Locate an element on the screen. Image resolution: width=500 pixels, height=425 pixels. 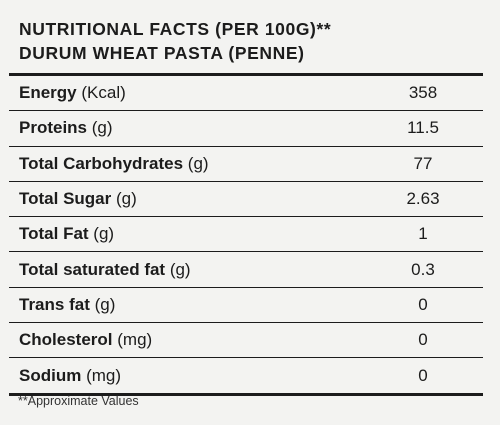
nutrient-value: 0.3 is located at coordinates (423, 269).